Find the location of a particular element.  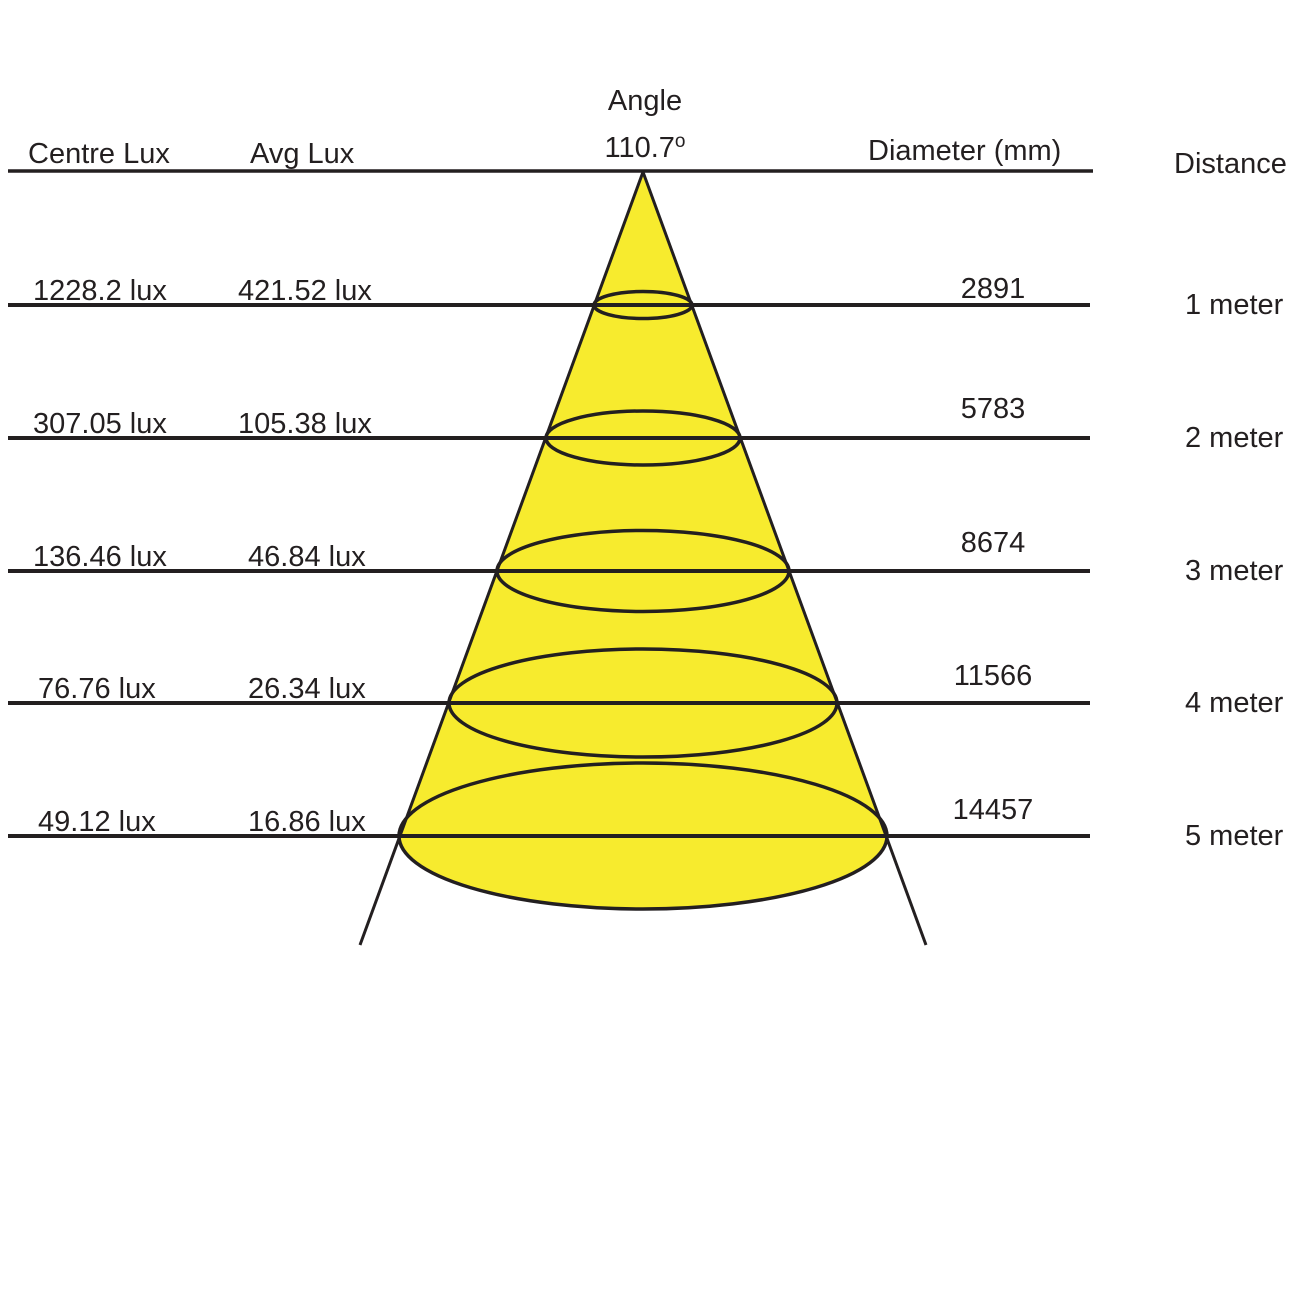

distance-value: 1 meter is located at coordinates (1234, 305).